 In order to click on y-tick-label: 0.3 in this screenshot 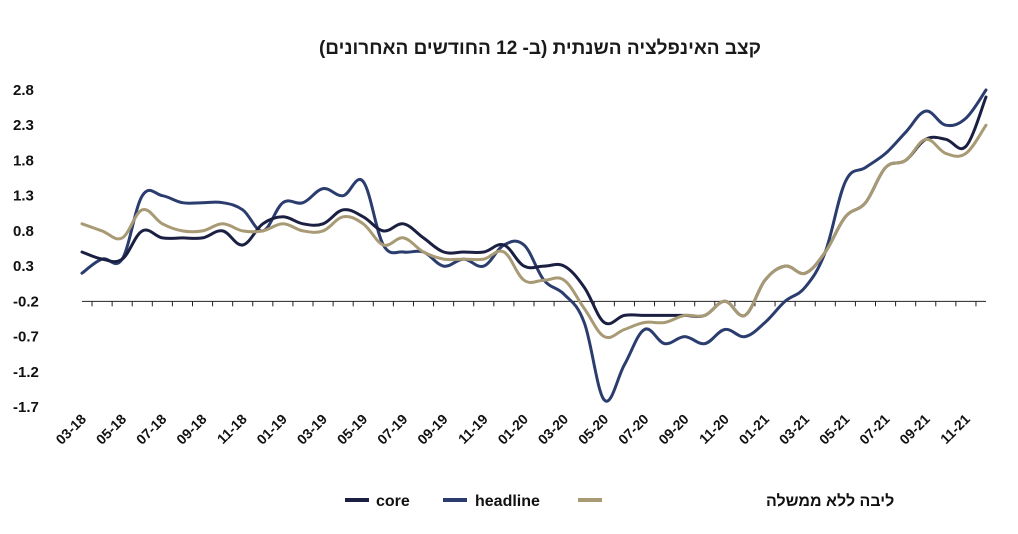, I will do `click(23, 266)`.